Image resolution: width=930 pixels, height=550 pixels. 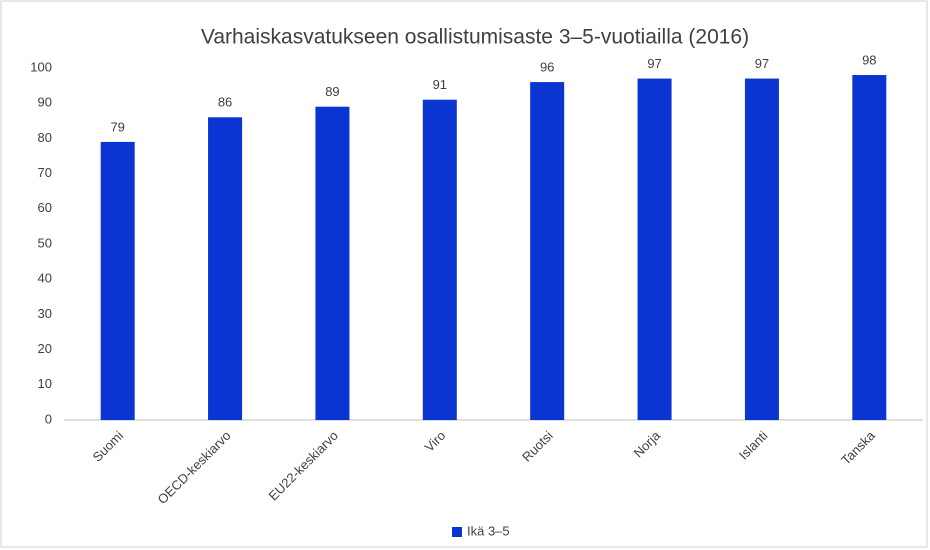 What do you see at coordinates (457, 532) in the screenshot?
I see `legend-swatch` at bounding box center [457, 532].